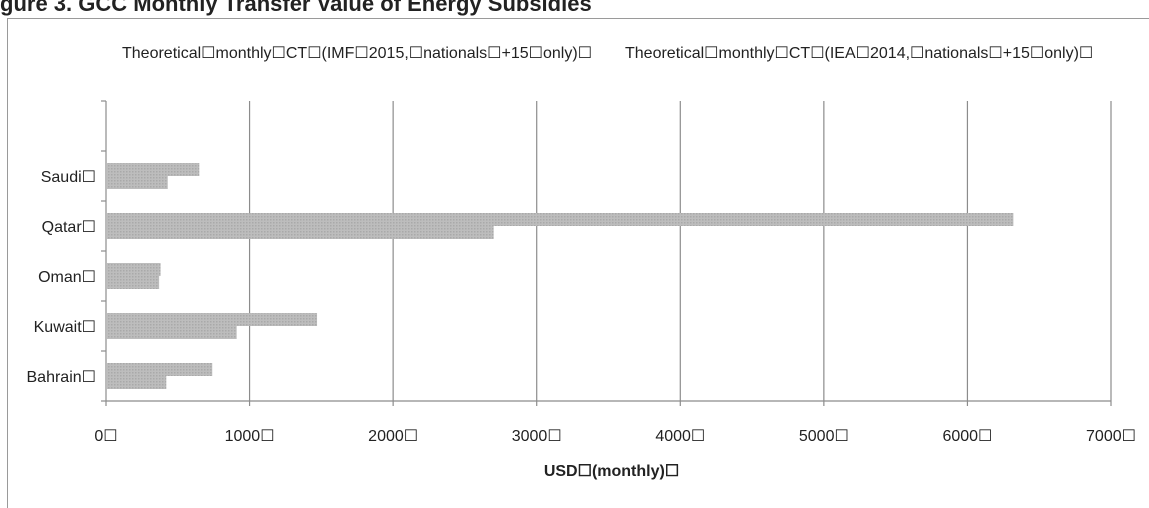 The image size is (1149, 508). Describe the element at coordinates (393, 436) in the screenshot. I see `x-tick-label: 2000☐` at that location.